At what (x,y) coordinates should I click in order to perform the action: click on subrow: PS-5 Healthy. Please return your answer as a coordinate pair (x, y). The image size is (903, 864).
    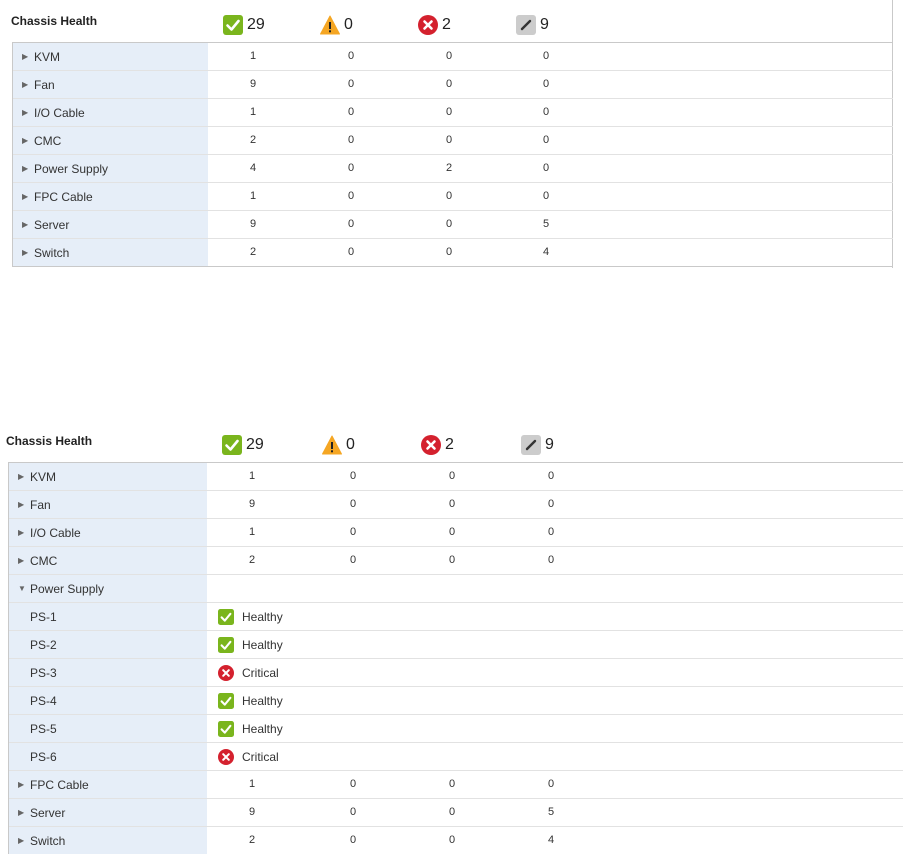
    Looking at the image, I should click on (456, 729).